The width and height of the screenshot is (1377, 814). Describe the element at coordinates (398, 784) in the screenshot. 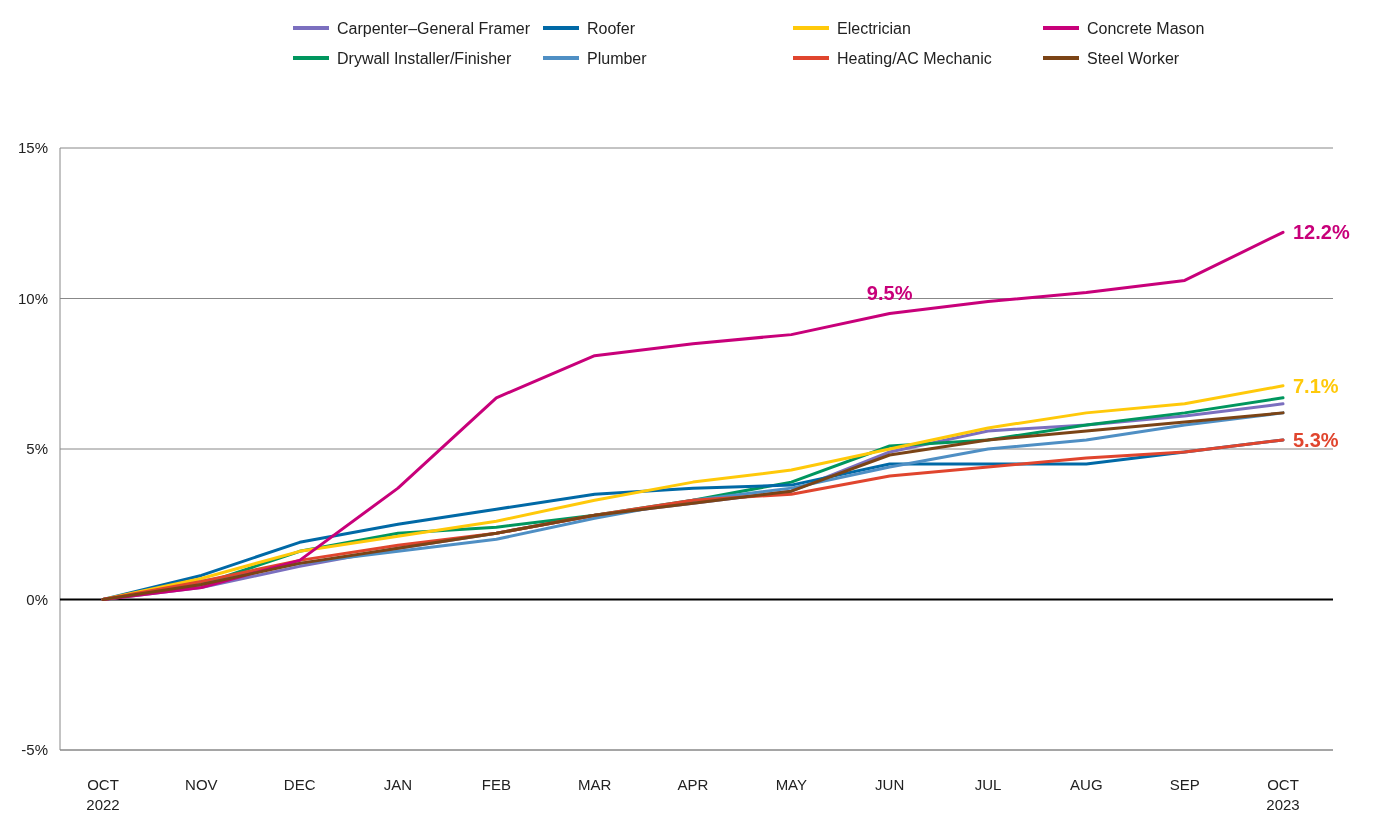

I see `x-tick-label: JAN` at that location.